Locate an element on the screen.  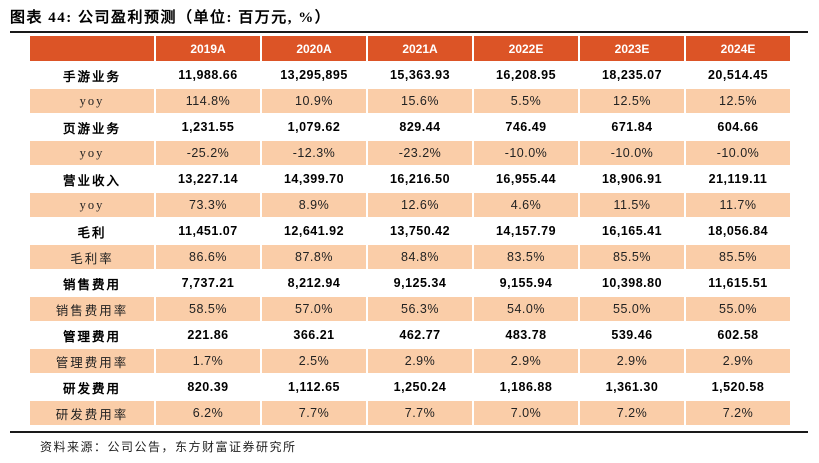
header-corner-cell is located at coordinates (92, 48).